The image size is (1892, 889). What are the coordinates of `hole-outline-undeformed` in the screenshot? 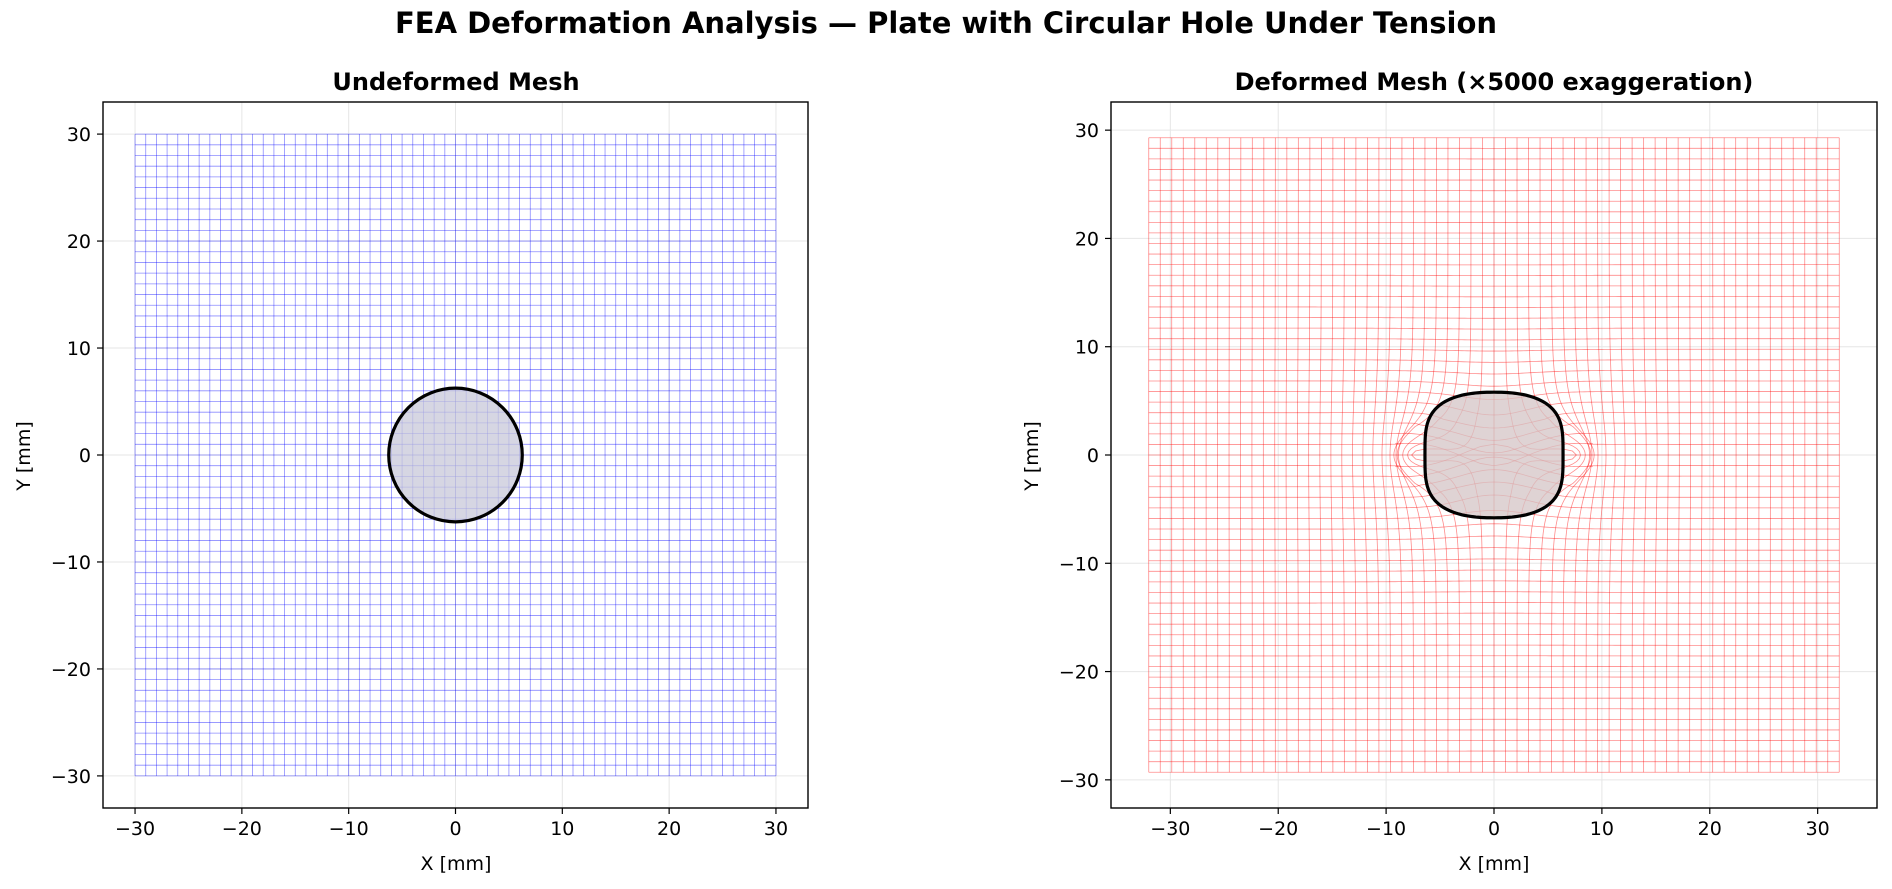 It's located at (455, 455).